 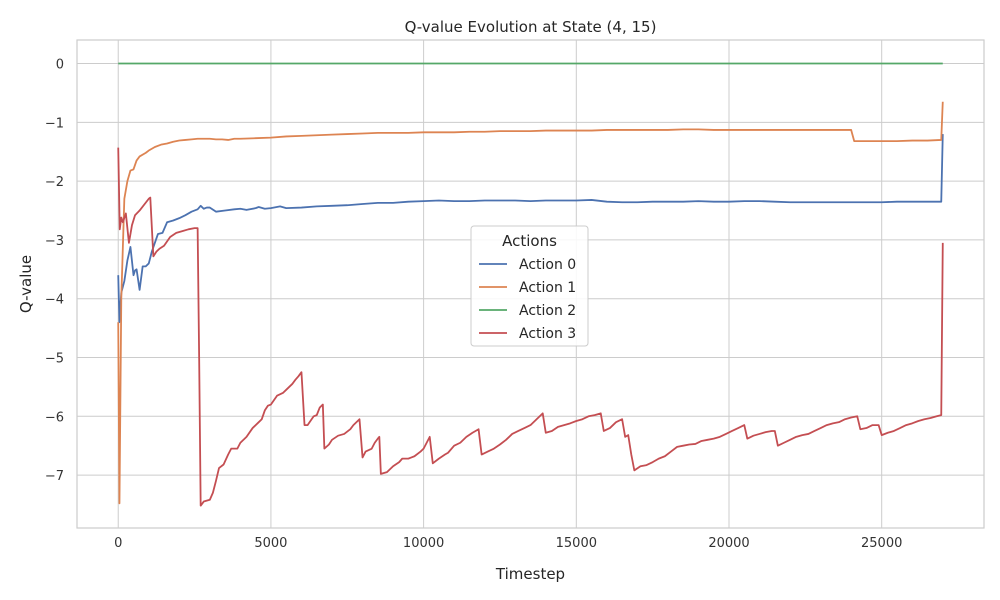 What do you see at coordinates (547, 334) in the screenshot?
I see `legend-label-3: Action 3` at bounding box center [547, 334].